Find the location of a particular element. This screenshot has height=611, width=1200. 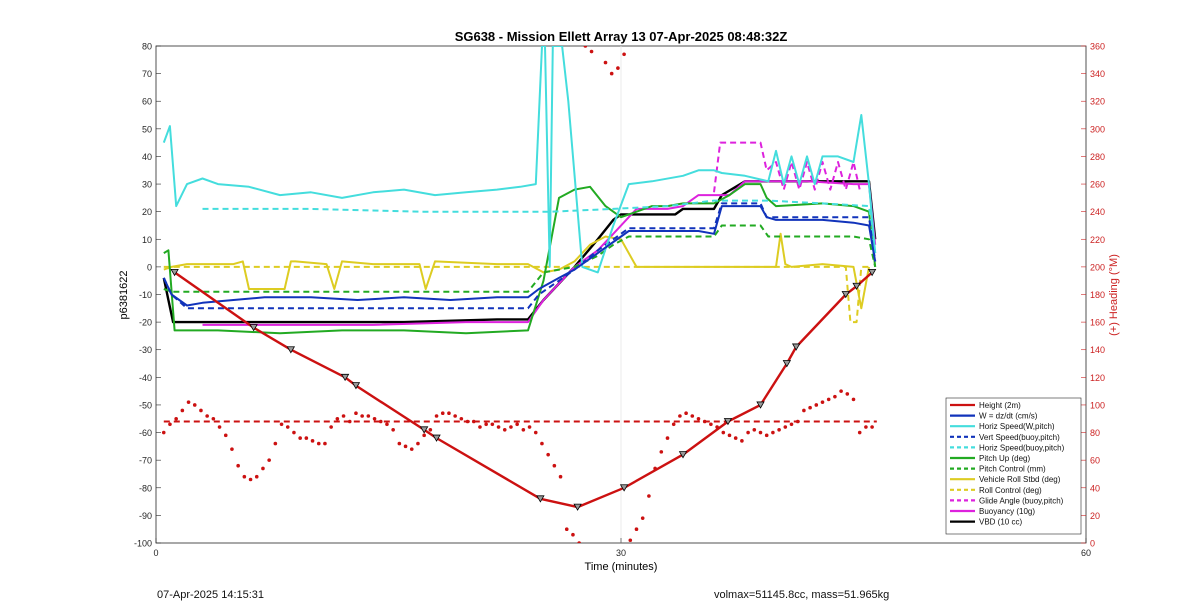

y-tick-label: 50 is located at coordinates (147, 129).